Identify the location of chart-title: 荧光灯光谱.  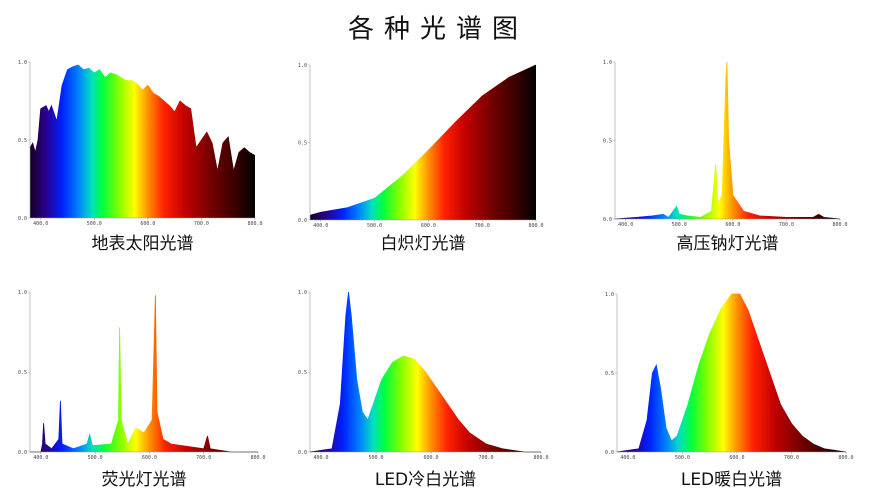
(144, 480).